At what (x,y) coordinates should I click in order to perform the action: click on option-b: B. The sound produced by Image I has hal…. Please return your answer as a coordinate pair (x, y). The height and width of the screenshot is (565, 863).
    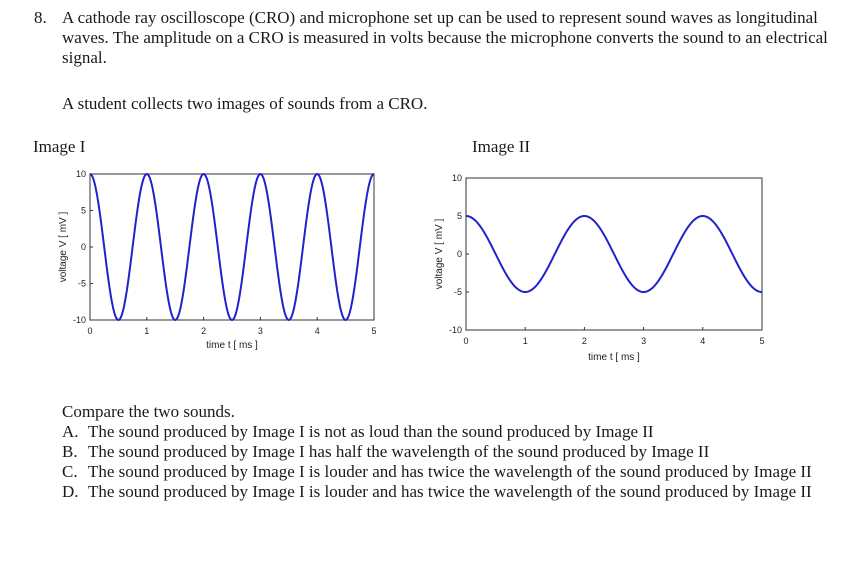
    Looking at the image, I should click on (457, 452).